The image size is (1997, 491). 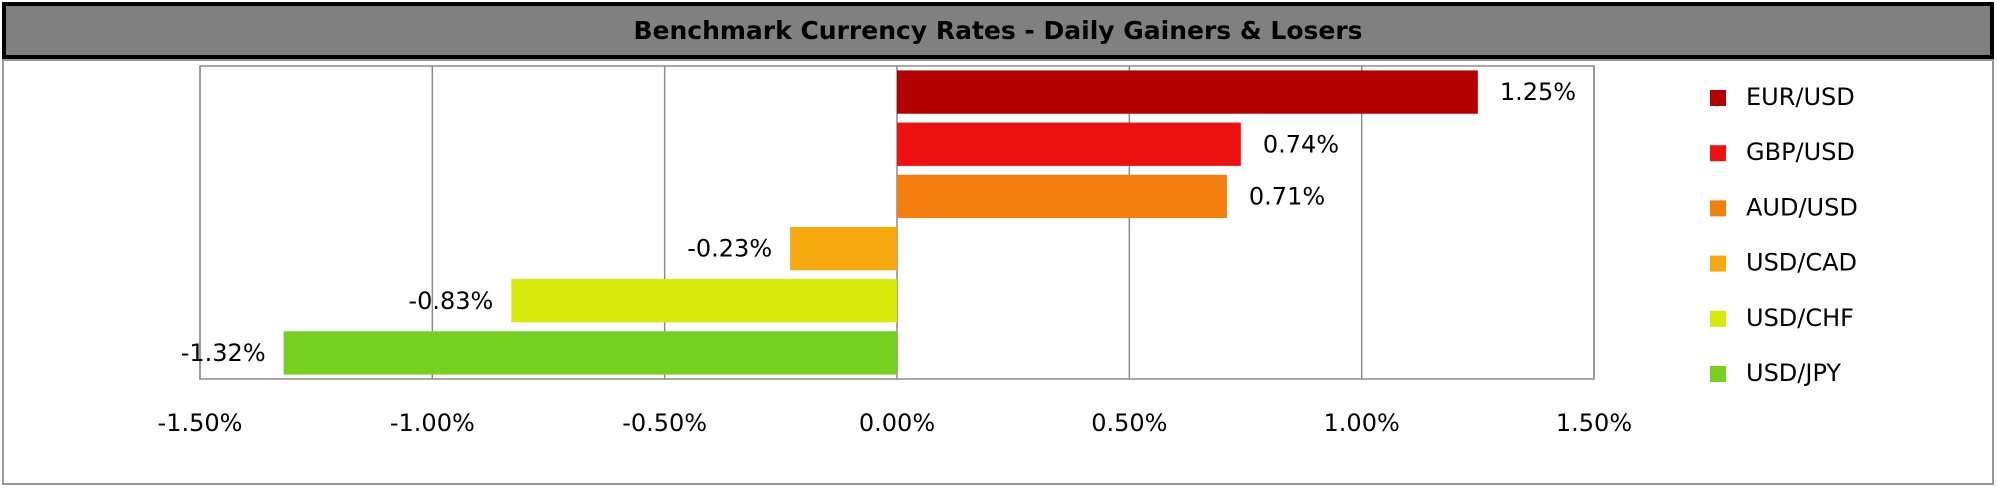 I want to click on x-tick-label: -1.00%, so click(x=432, y=423).